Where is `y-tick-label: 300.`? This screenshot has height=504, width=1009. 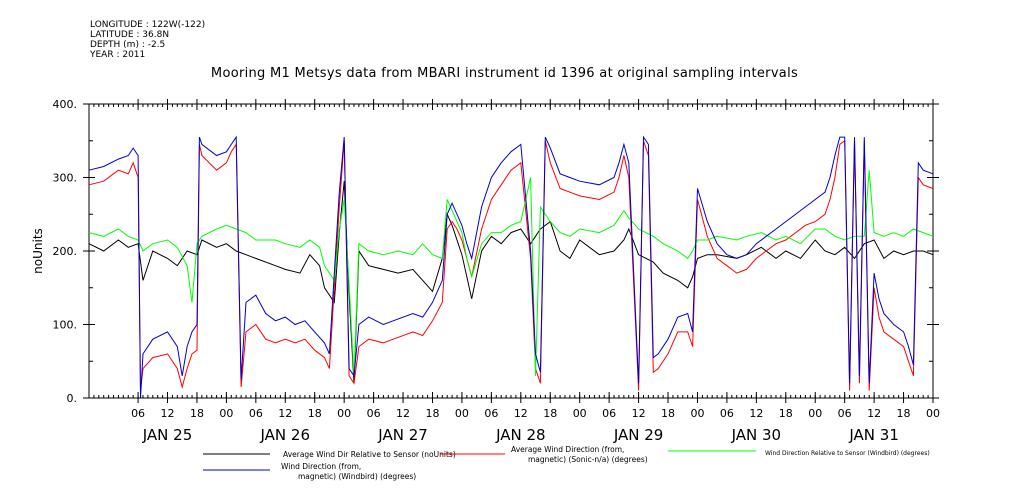 y-tick-label: 300. is located at coordinates (65, 178).